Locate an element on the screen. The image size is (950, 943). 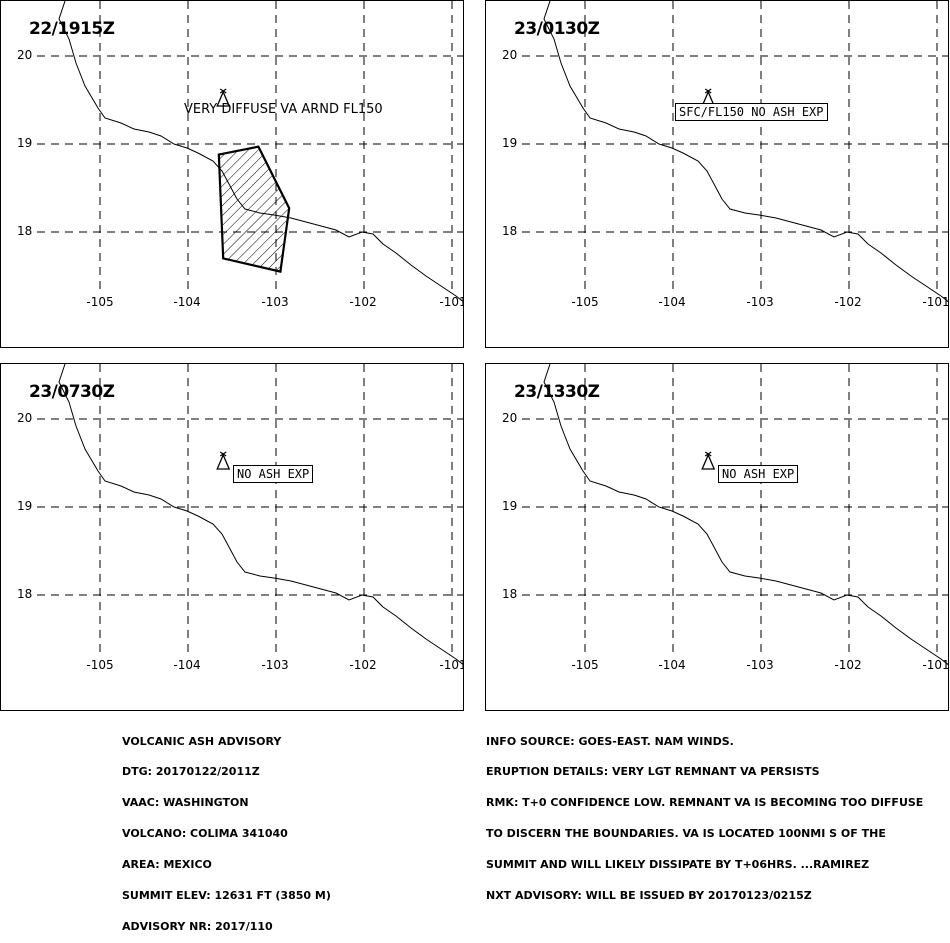
advisory-line: VOLCANO: COLIMA 341040 is located at coordinates (205, 834).